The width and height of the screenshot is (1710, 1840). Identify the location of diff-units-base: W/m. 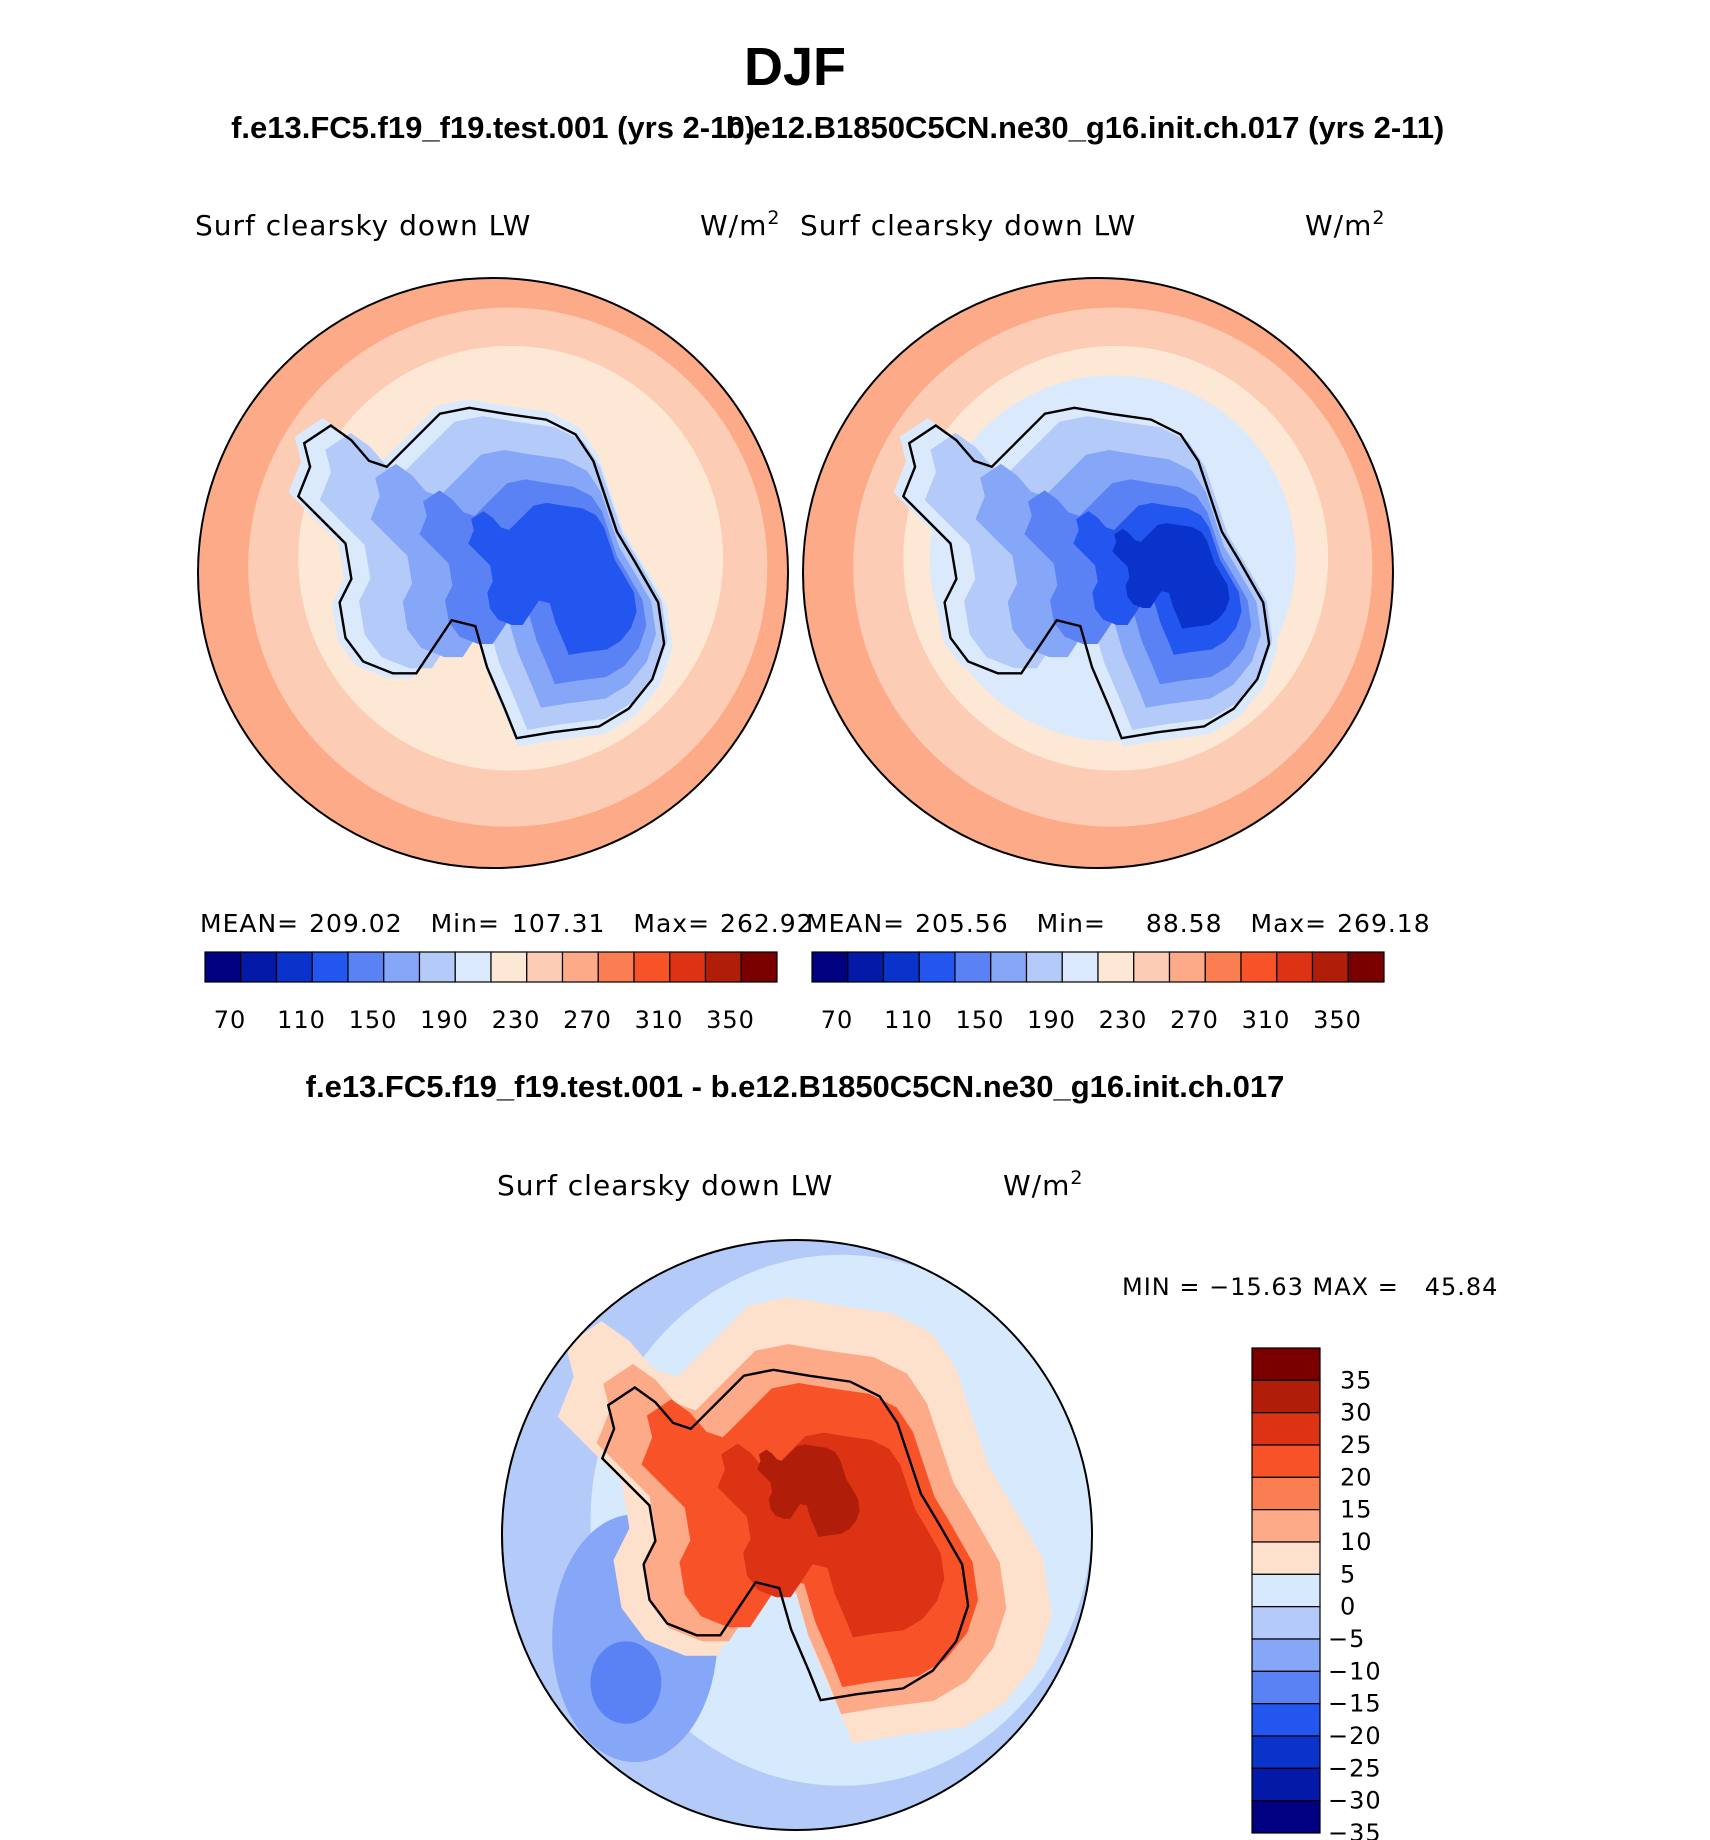
(1036, 1185).